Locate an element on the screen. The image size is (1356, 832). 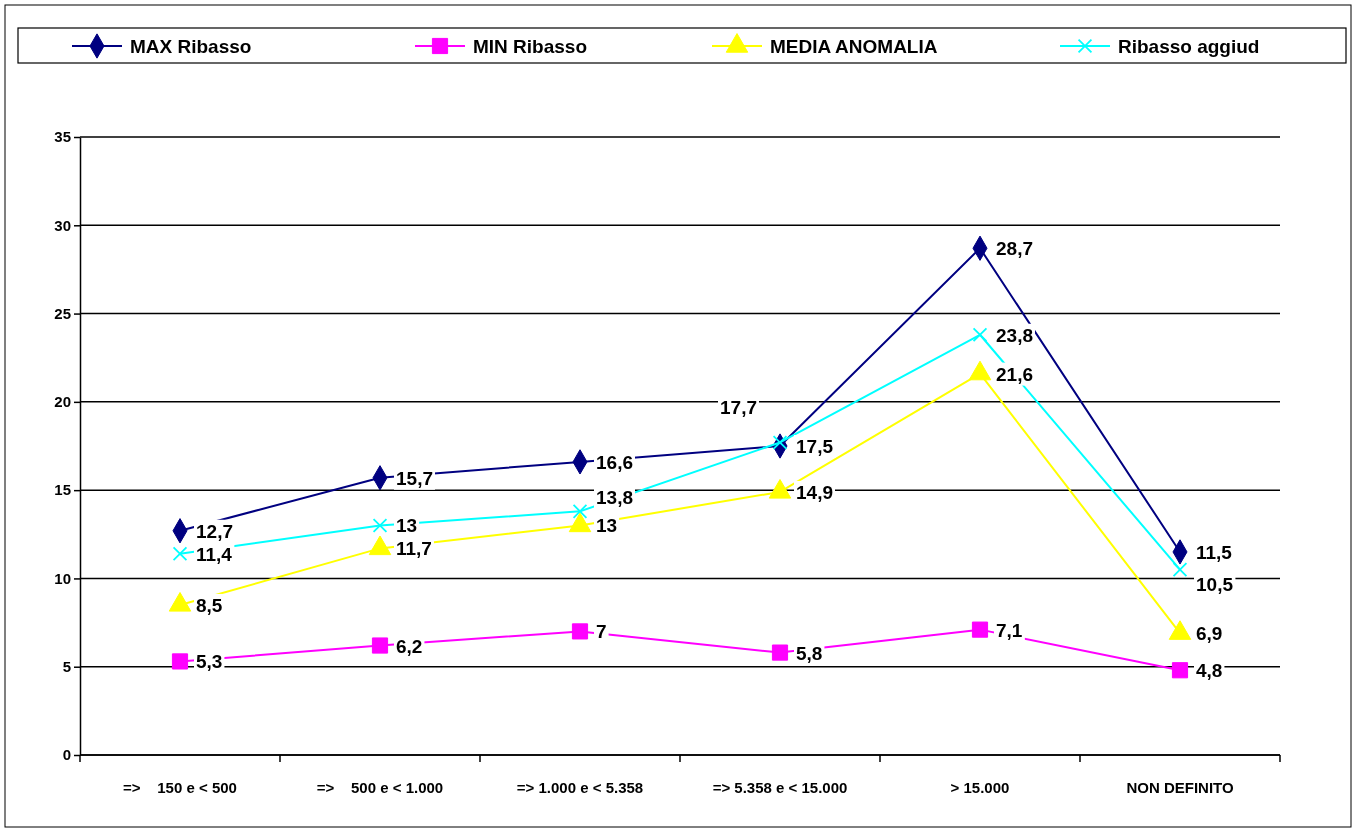
data-label: 11,5 is located at coordinates (1214, 552).